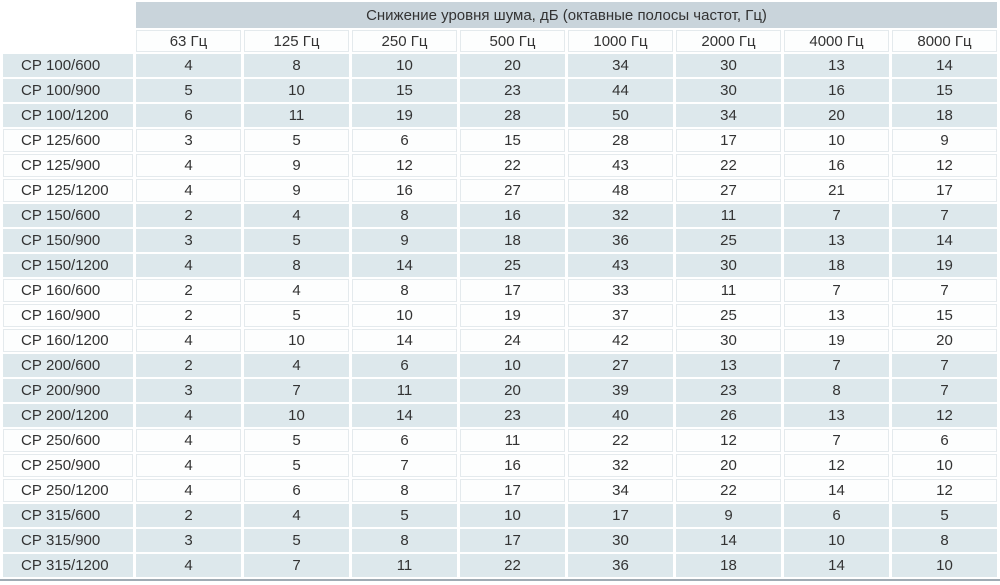 The height and width of the screenshot is (585, 1000). Describe the element at coordinates (620, 140) in the screenshot. I see `value-cell: 28` at that location.